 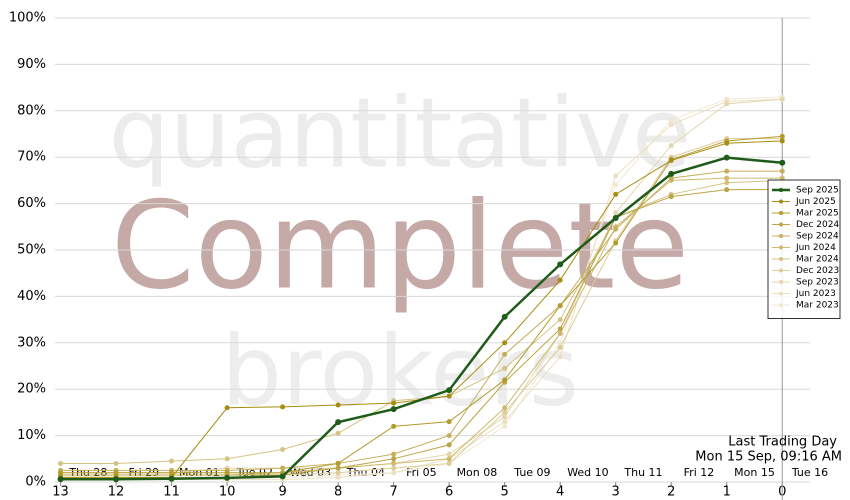 What do you see at coordinates (587, 472) in the screenshot?
I see `day-label: Wed 10` at bounding box center [587, 472].